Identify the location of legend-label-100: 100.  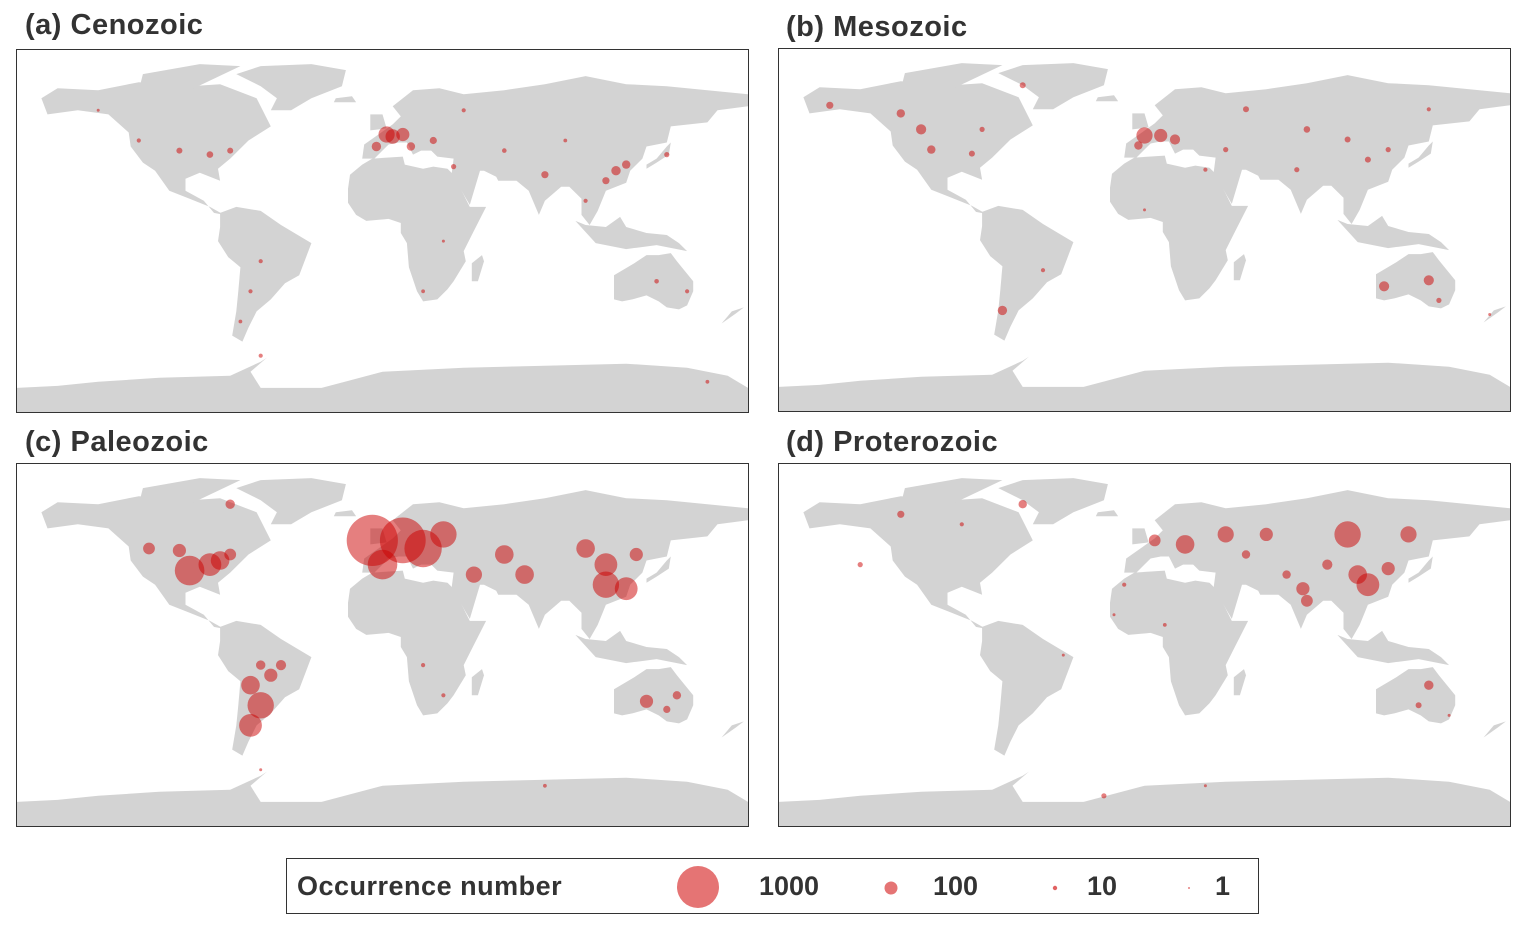
(956, 886).